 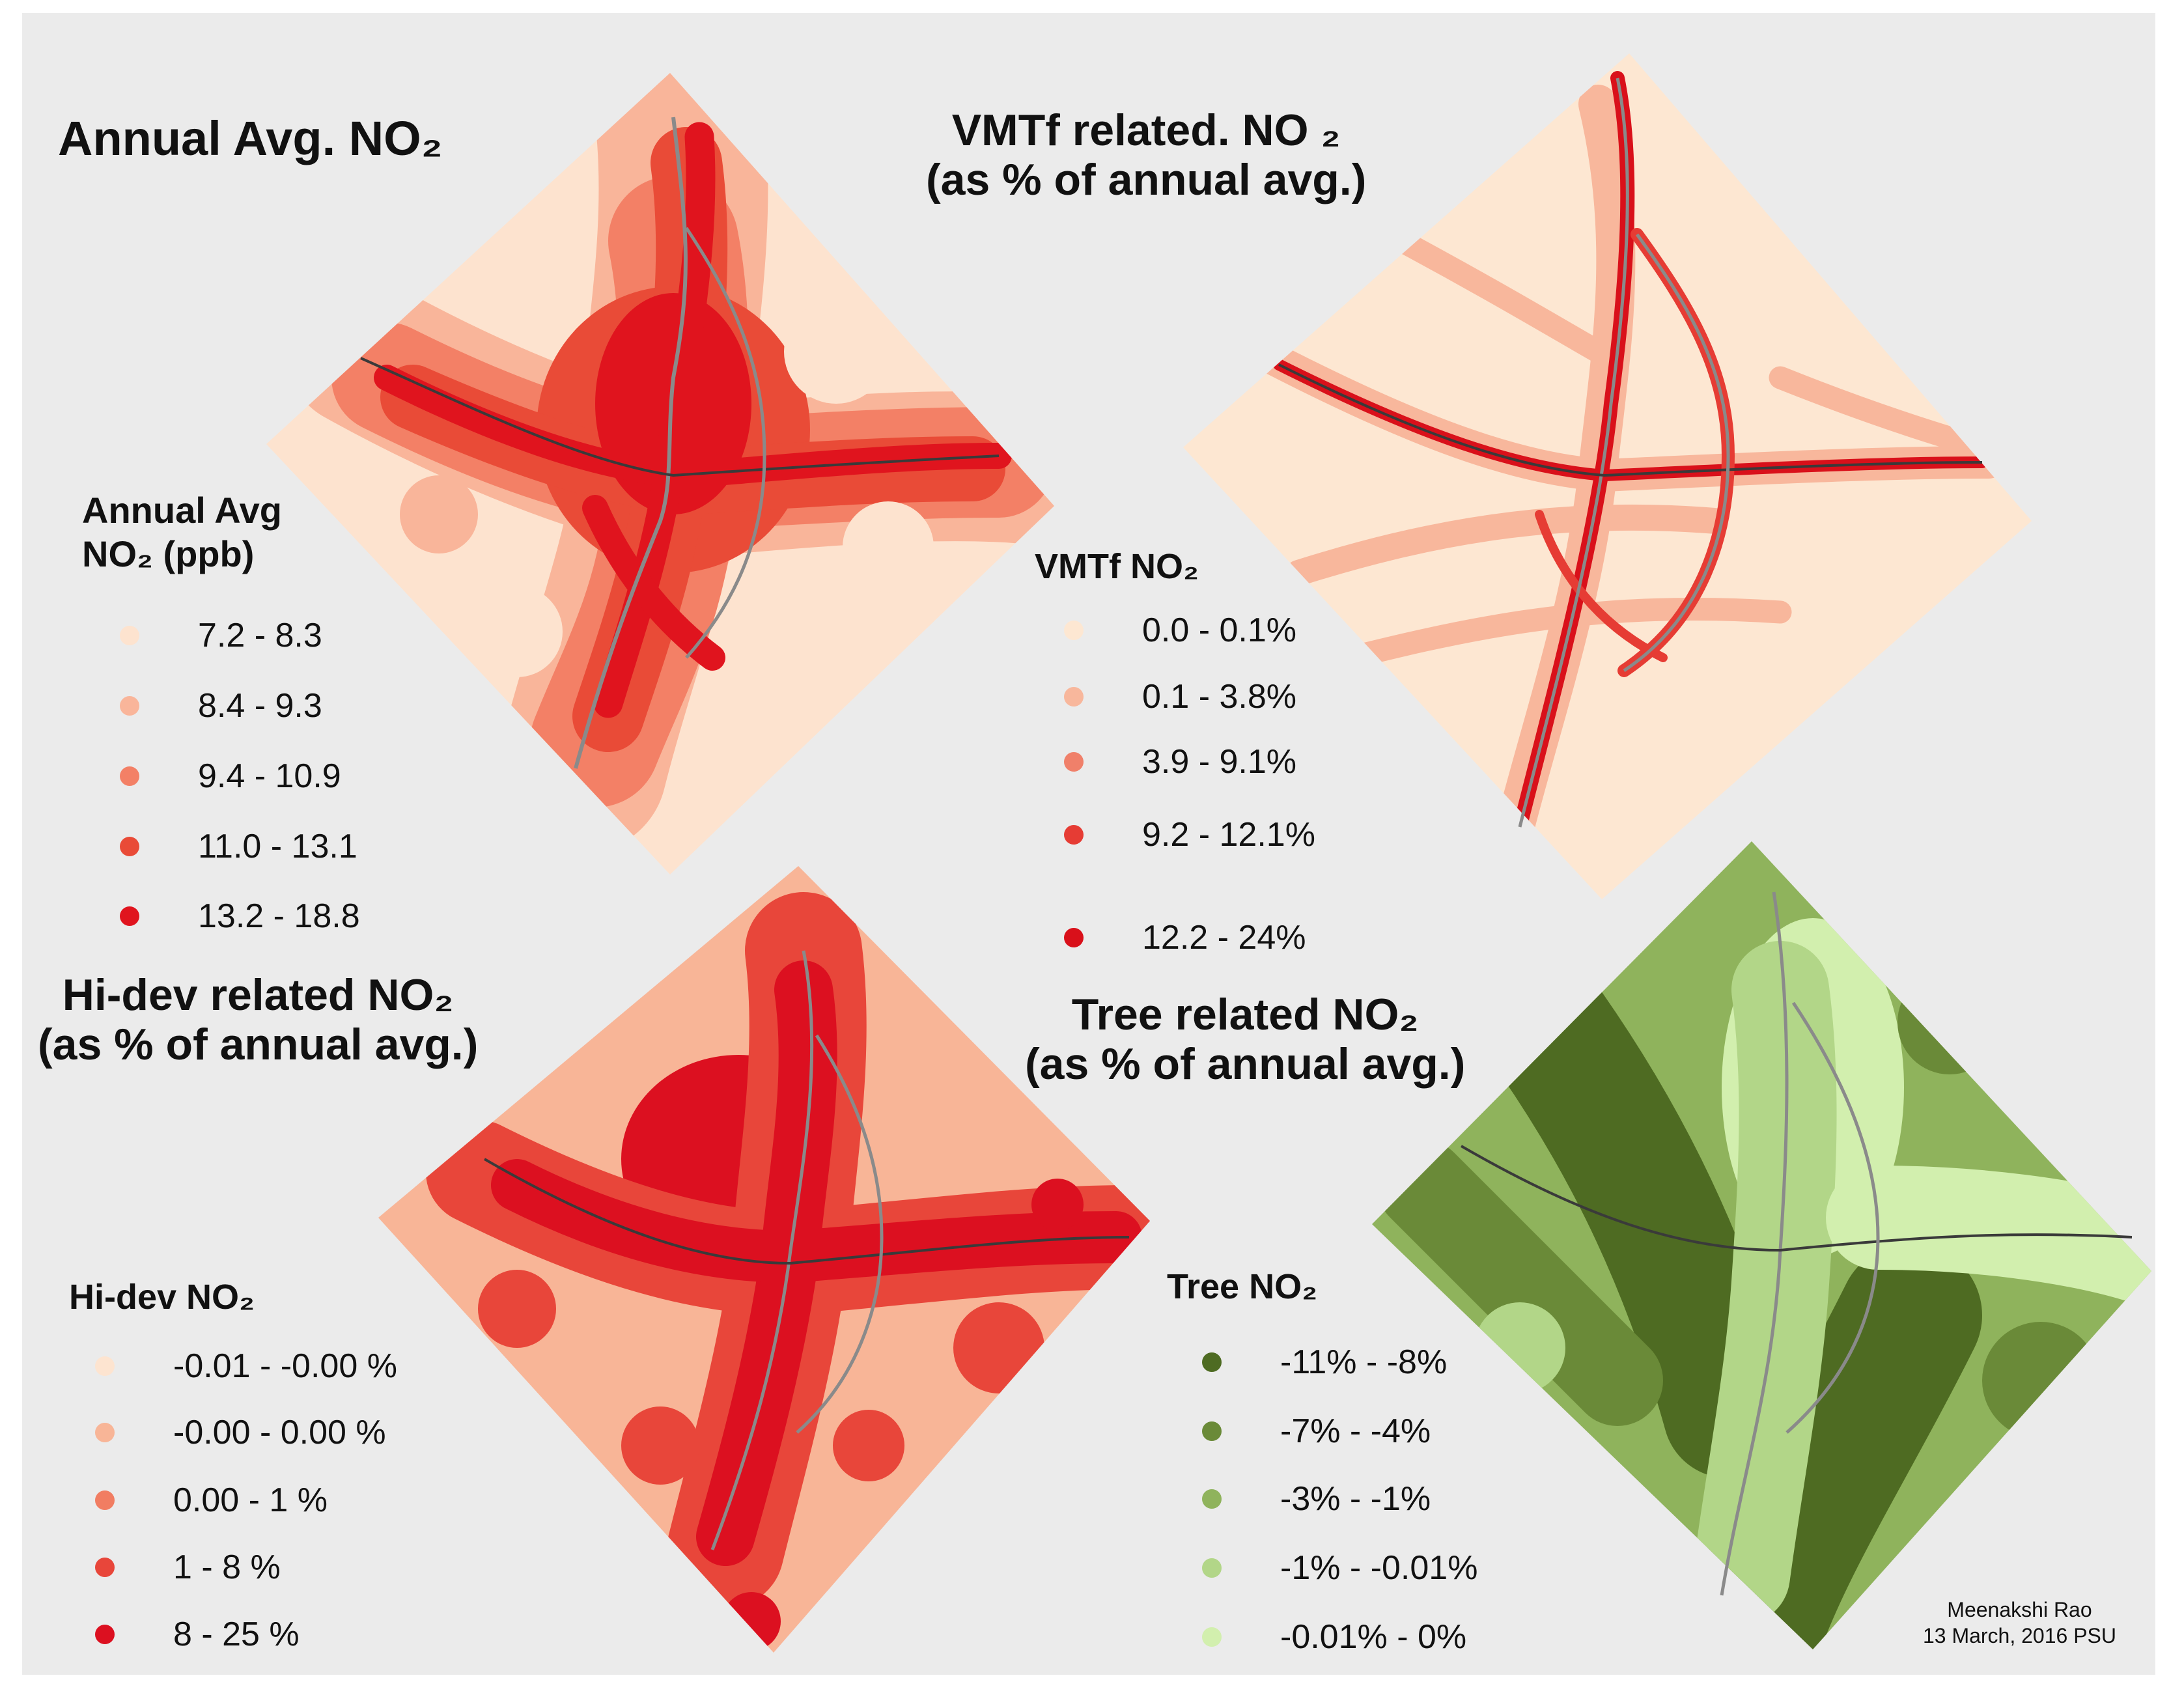 I want to click on hidev-legend-item: 8 - 25 %, so click(x=198, y=1634).